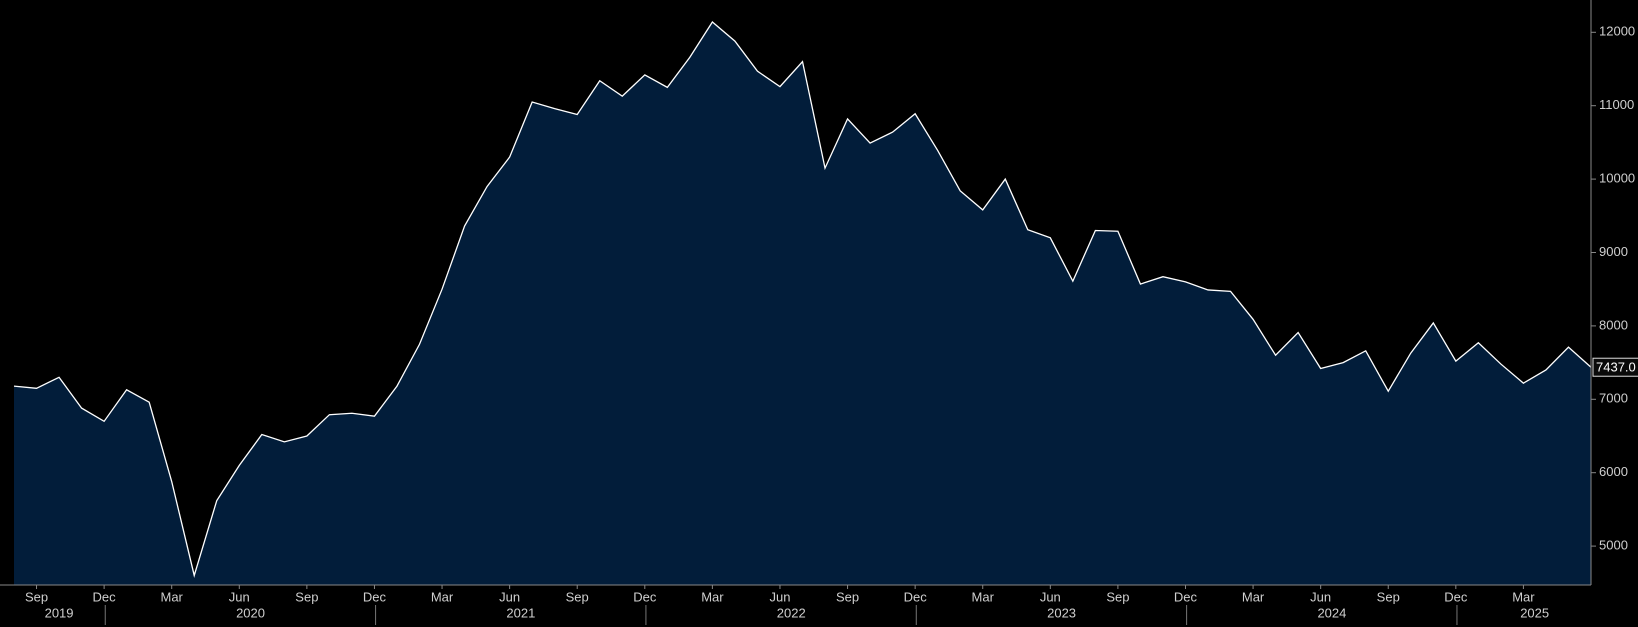  I want to click on y-tick-label: 5000, so click(1613, 545).